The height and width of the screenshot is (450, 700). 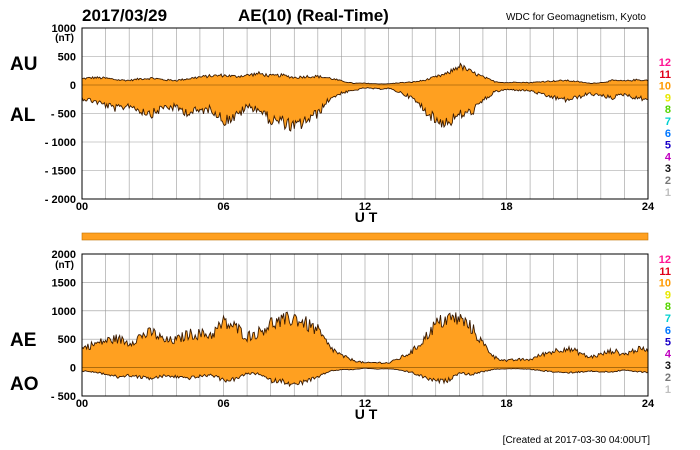 I want to click on y-tick-label: - 1000, so click(x=60, y=143).